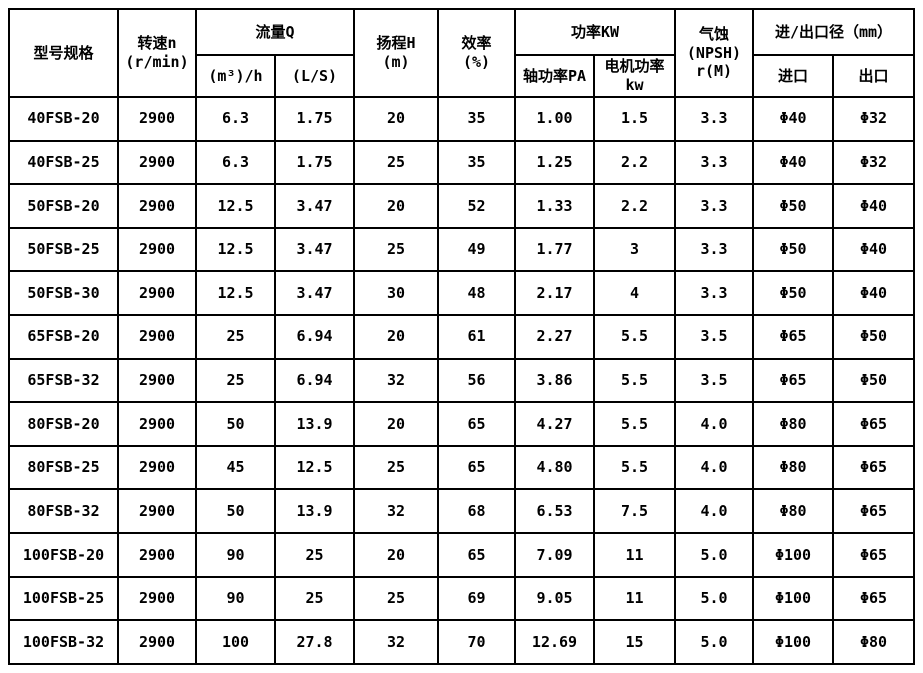 The image size is (923, 673). What do you see at coordinates (235, 511) in the screenshot?
I see `table-cell: 50` at bounding box center [235, 511].